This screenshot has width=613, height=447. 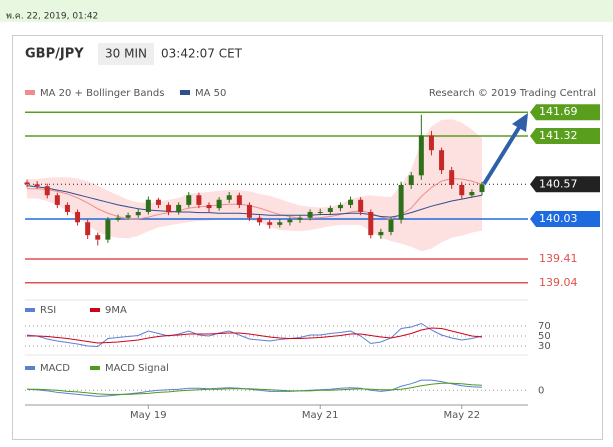 I want to click on level-label: 140.57, so click(x=558, y=183).